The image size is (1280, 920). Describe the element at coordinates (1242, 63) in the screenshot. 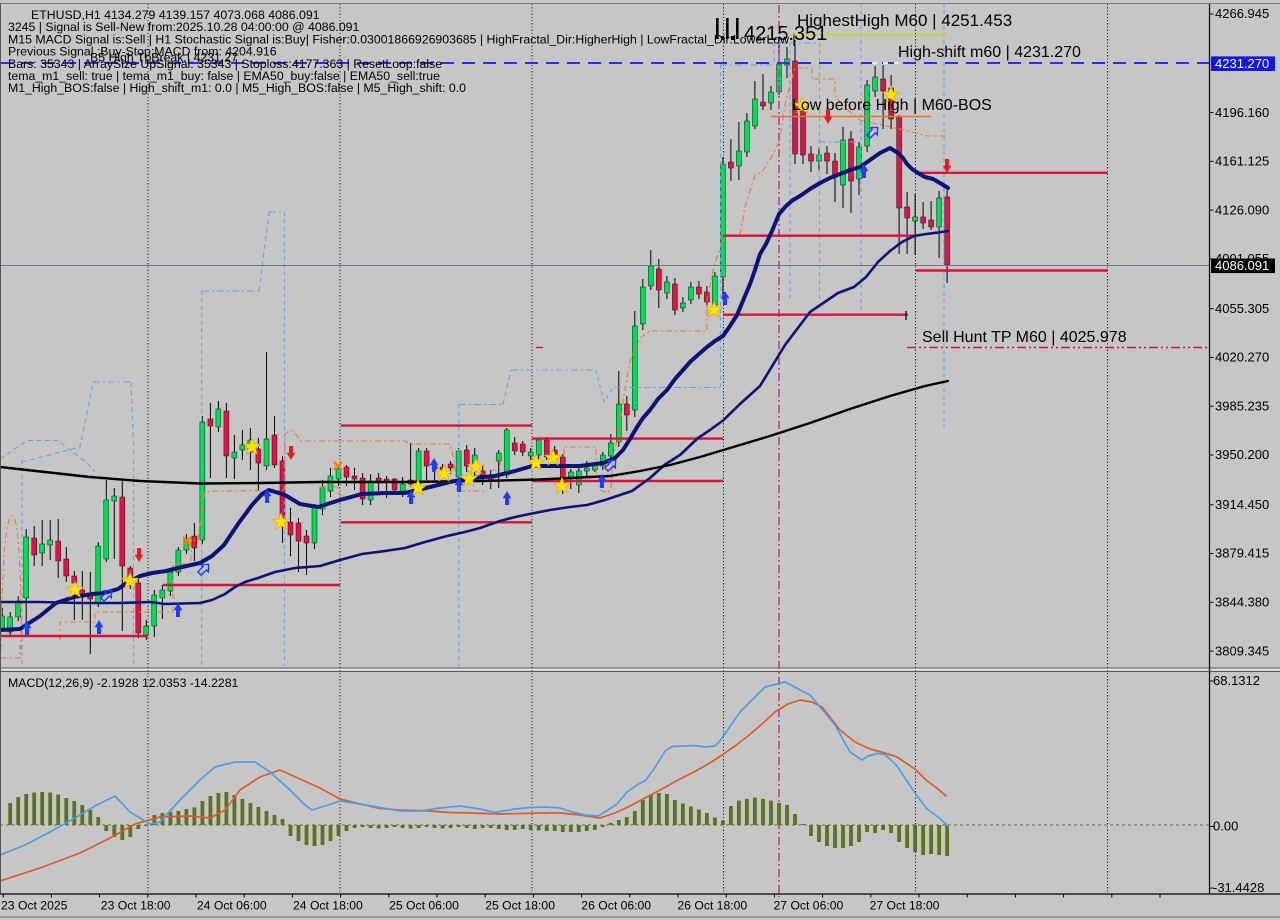

I see `svg-text: 4231.270` at that location.